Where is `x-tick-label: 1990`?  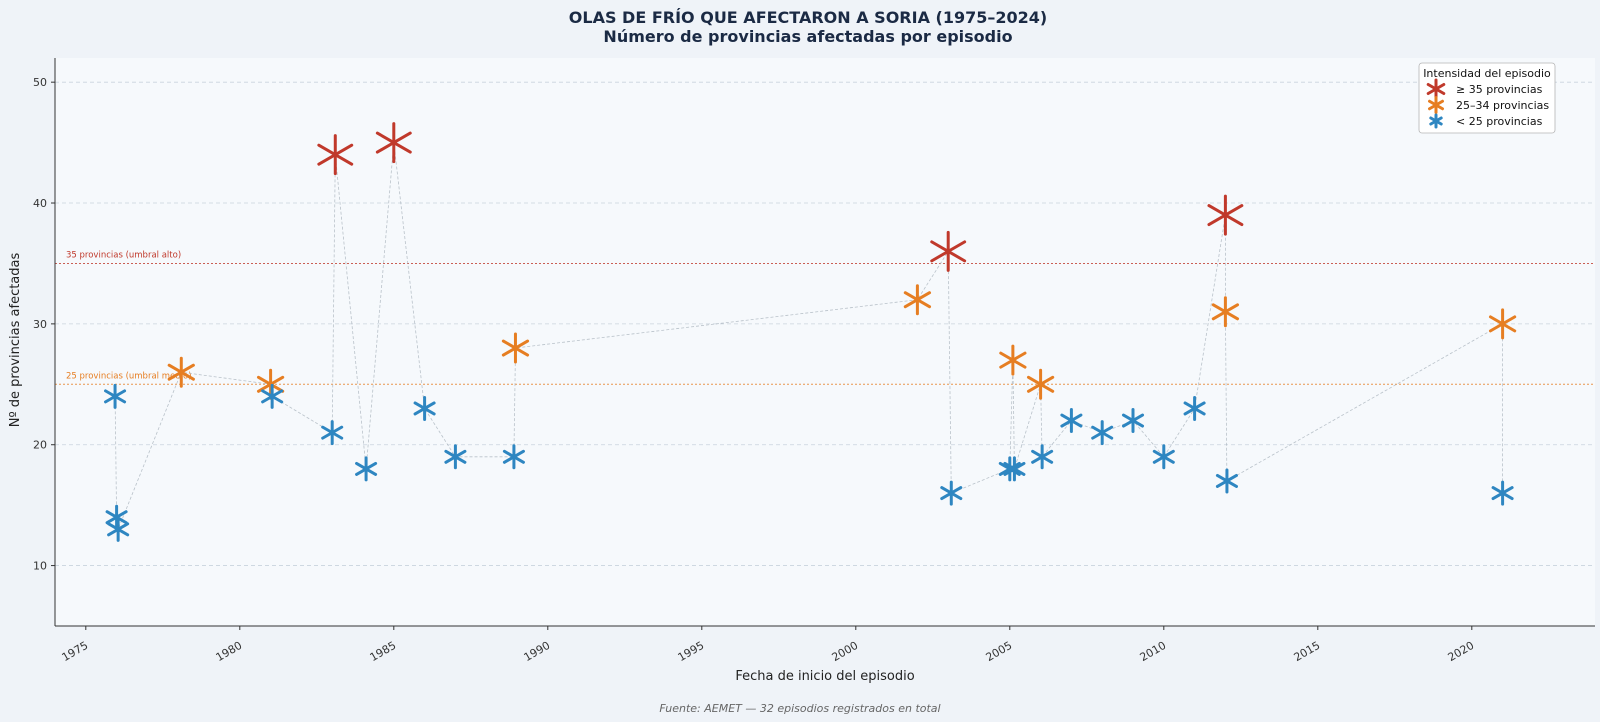
x-tick-label: 1990 is located at coordinates (537, 651).